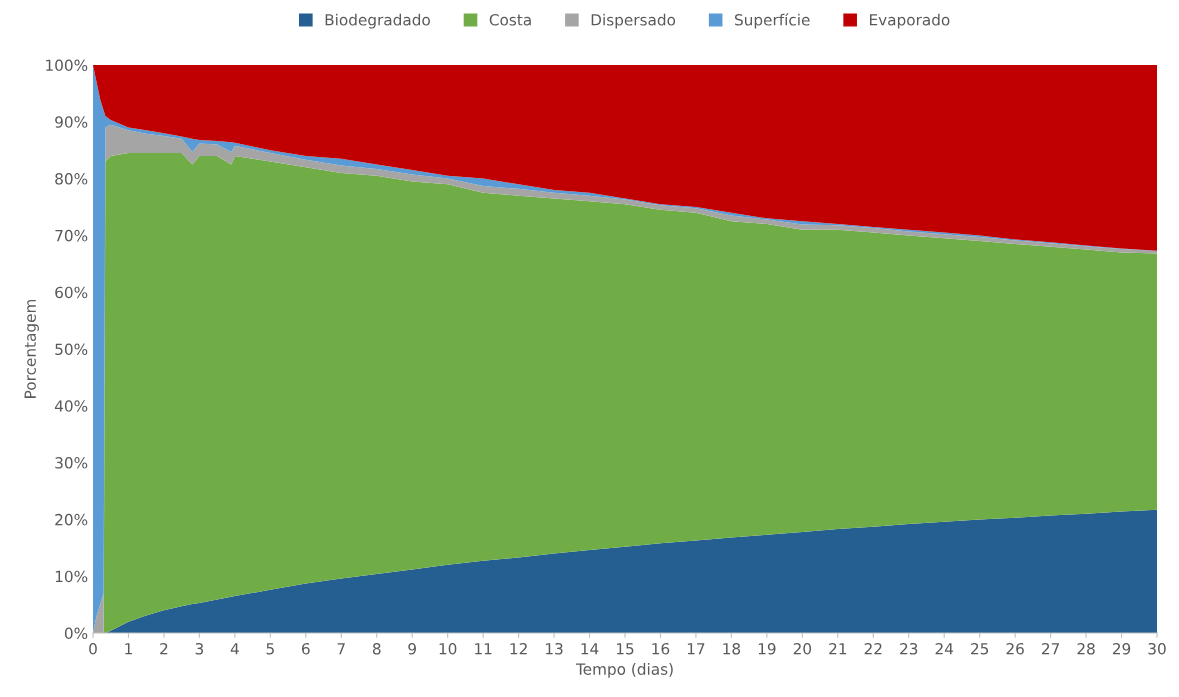 This screenshot has width=1179, height=697. Describe the element at coordinates (71, 463) in the screenshot. I see `y-tick-label: 30%` at that location.